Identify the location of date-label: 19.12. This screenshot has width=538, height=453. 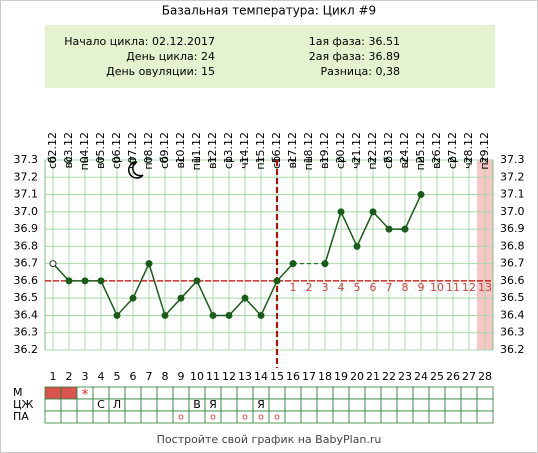
(324, 148).